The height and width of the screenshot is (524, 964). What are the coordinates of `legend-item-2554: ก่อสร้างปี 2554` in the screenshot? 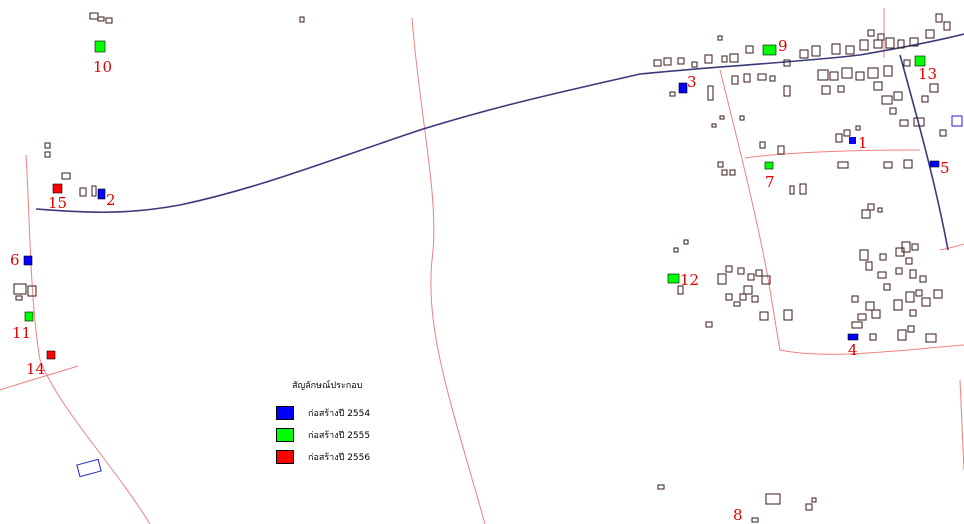 It's located at (323, 413).